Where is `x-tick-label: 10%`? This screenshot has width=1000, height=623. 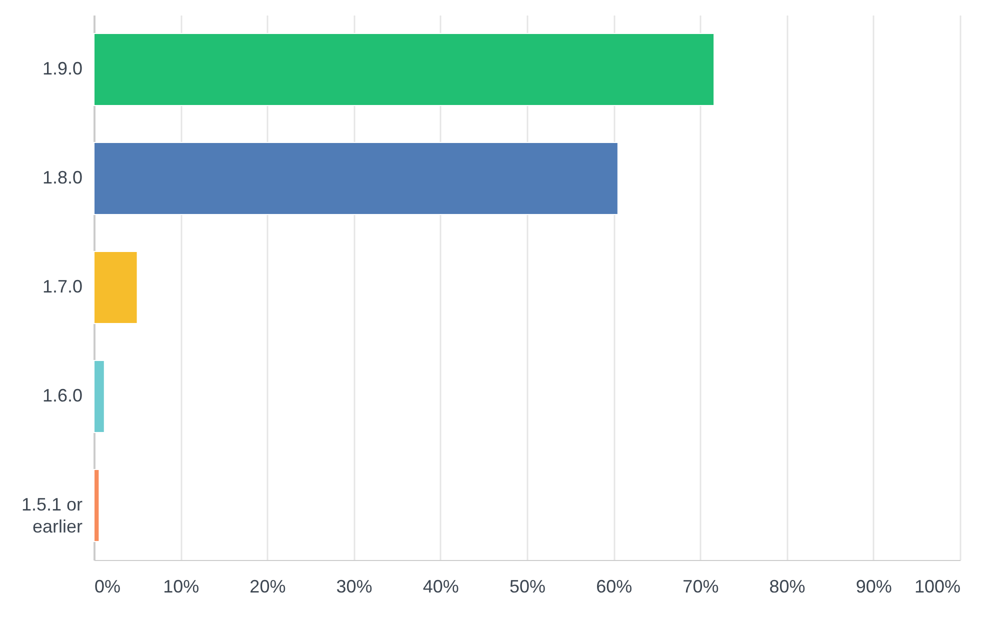 x-tick-label: 10% is located at coordinates (181, 586).